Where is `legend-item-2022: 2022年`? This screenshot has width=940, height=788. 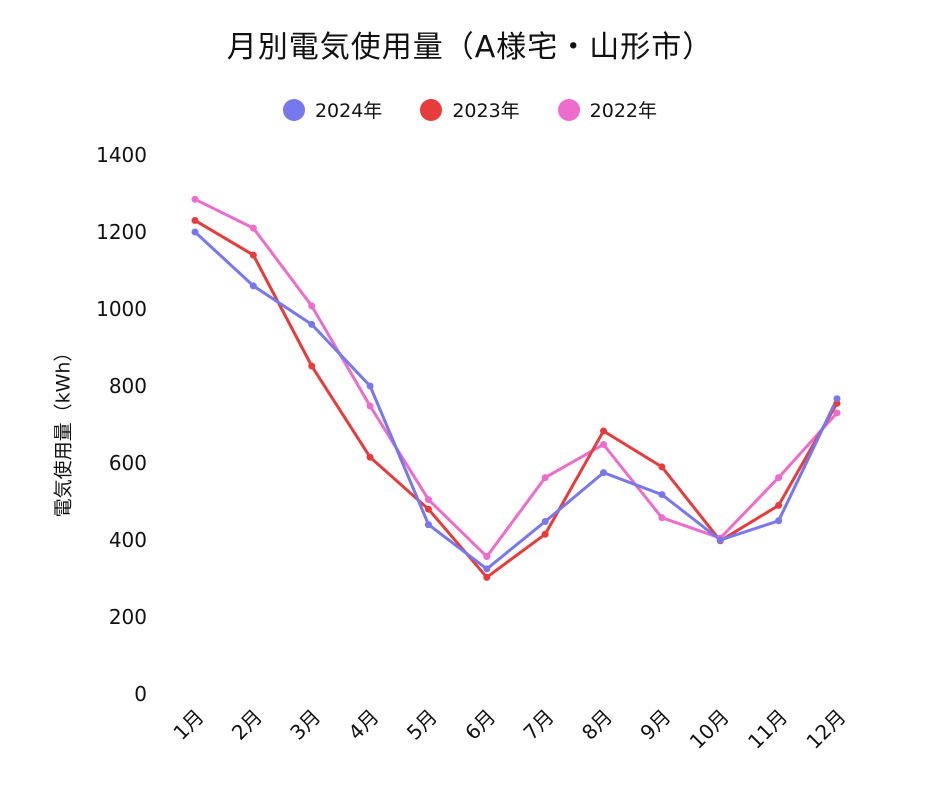 legend-item-2022: 2022年 is located at coordinates (607, 109).